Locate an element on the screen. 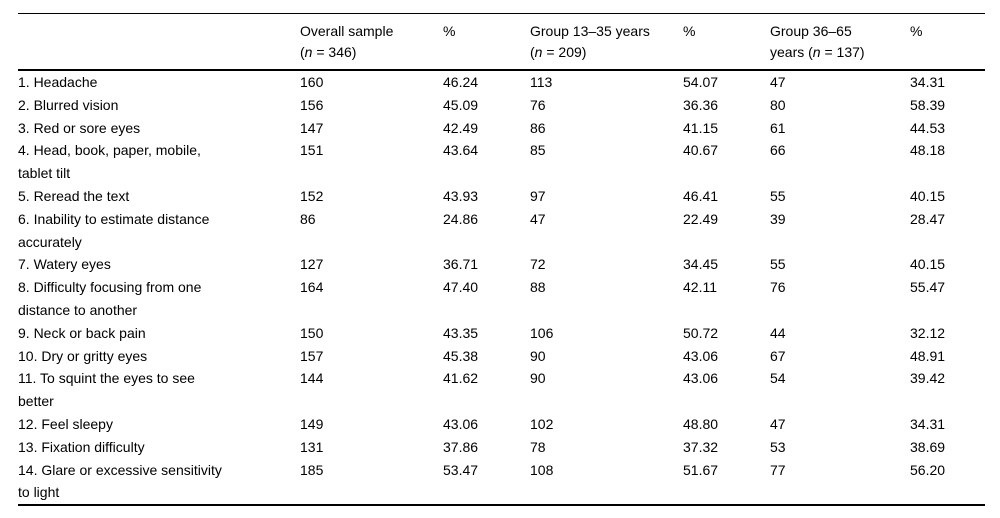 The width and height of the screenshot is (1000, 518). cell-overall-n: 127 is located at coordinates (312, 264).